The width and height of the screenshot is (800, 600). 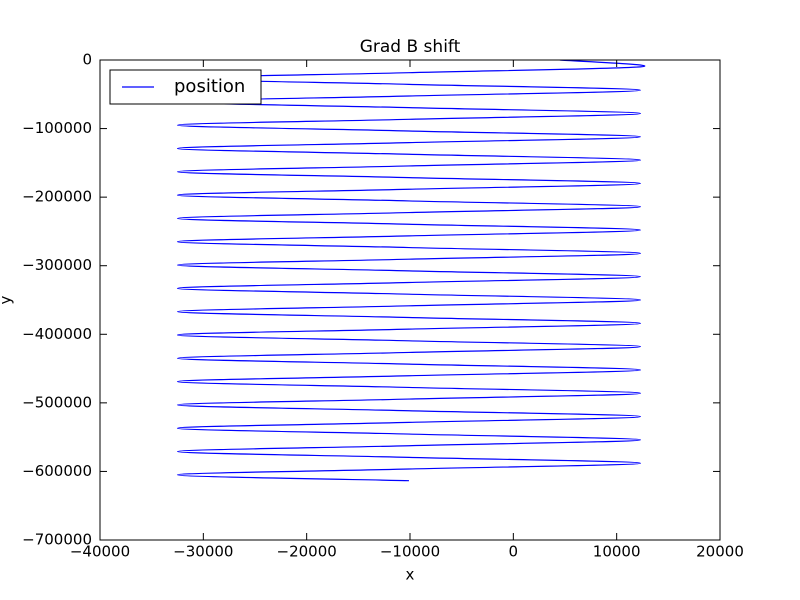 I want to click on y-tick-label: −400000, so click(x=57, y=334).